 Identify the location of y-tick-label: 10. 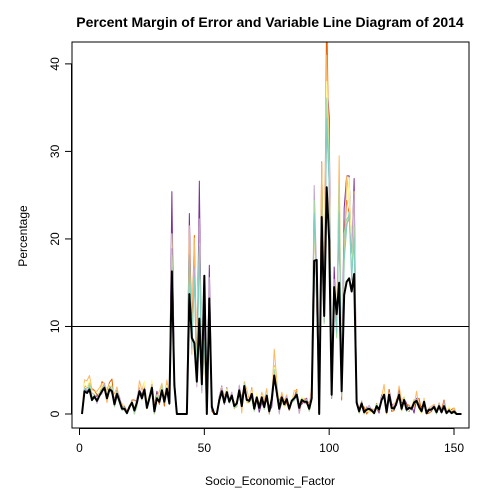
(55, 326).